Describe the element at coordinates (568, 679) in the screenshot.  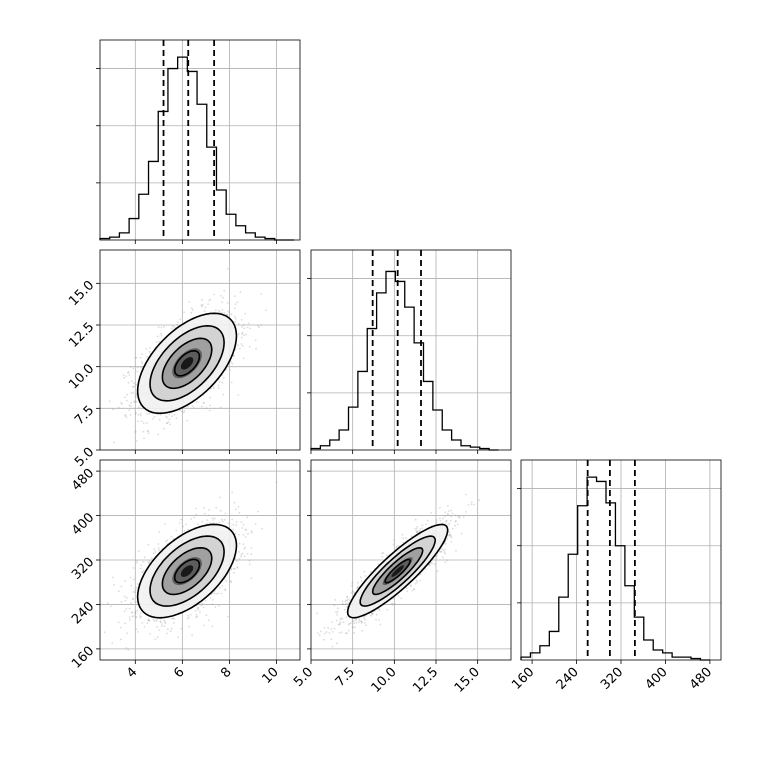
I see `hist-3-xtick-label-1: 240` at that location.